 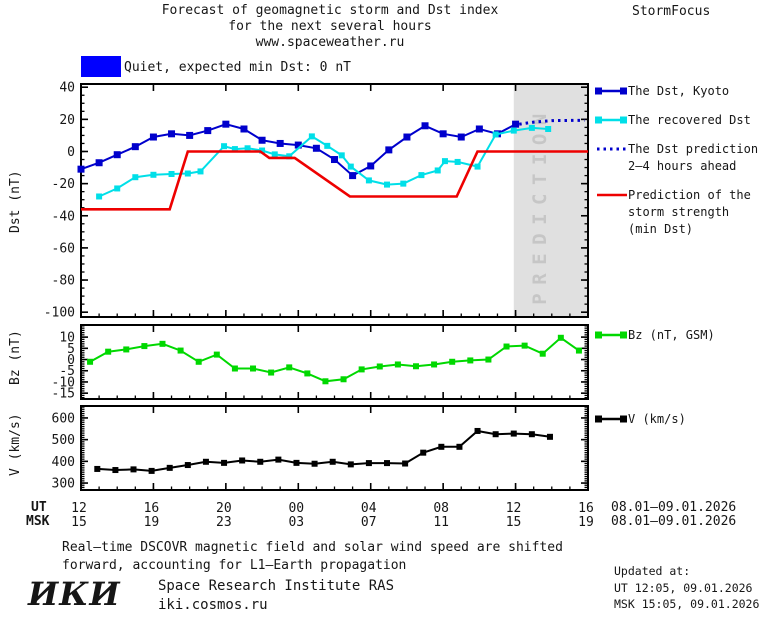 What do you see at coordinates (152, 522) in the screenshot?
I see `msk-hour-label: 19` at bounding box center [152, 522].